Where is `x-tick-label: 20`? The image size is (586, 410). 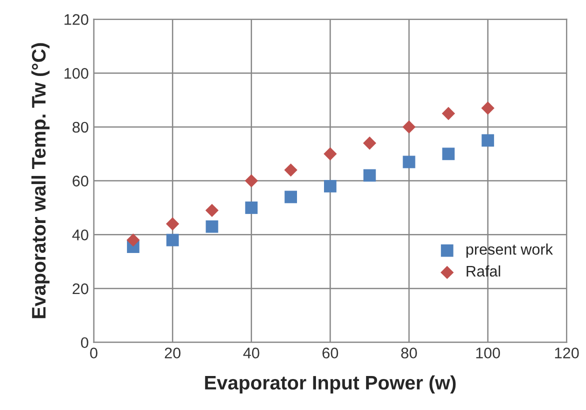 x-tick-label: 20 is located at coordinates (172, 353).